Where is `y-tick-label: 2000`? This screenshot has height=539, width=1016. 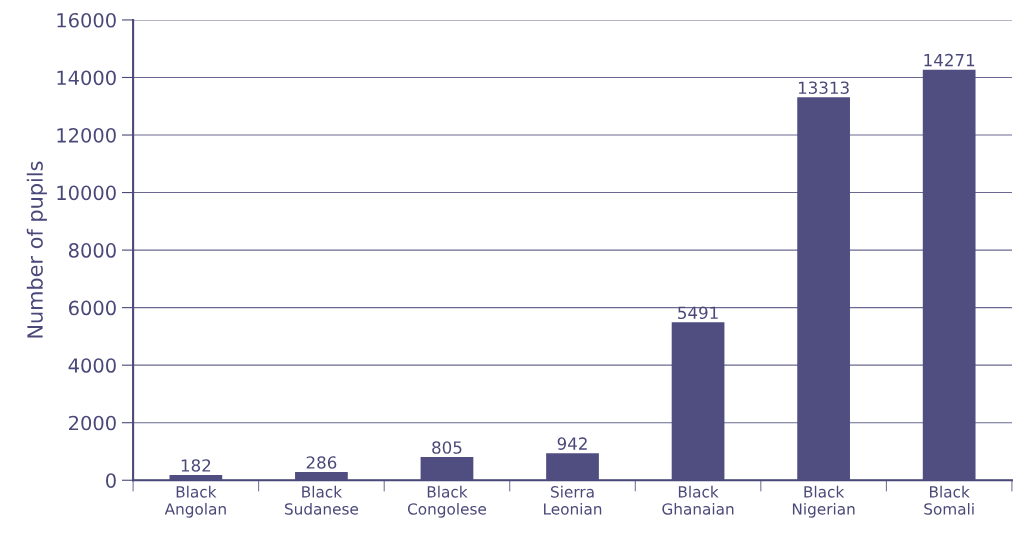 y-tick-label: 2000 is located at coordinates (92, 423).